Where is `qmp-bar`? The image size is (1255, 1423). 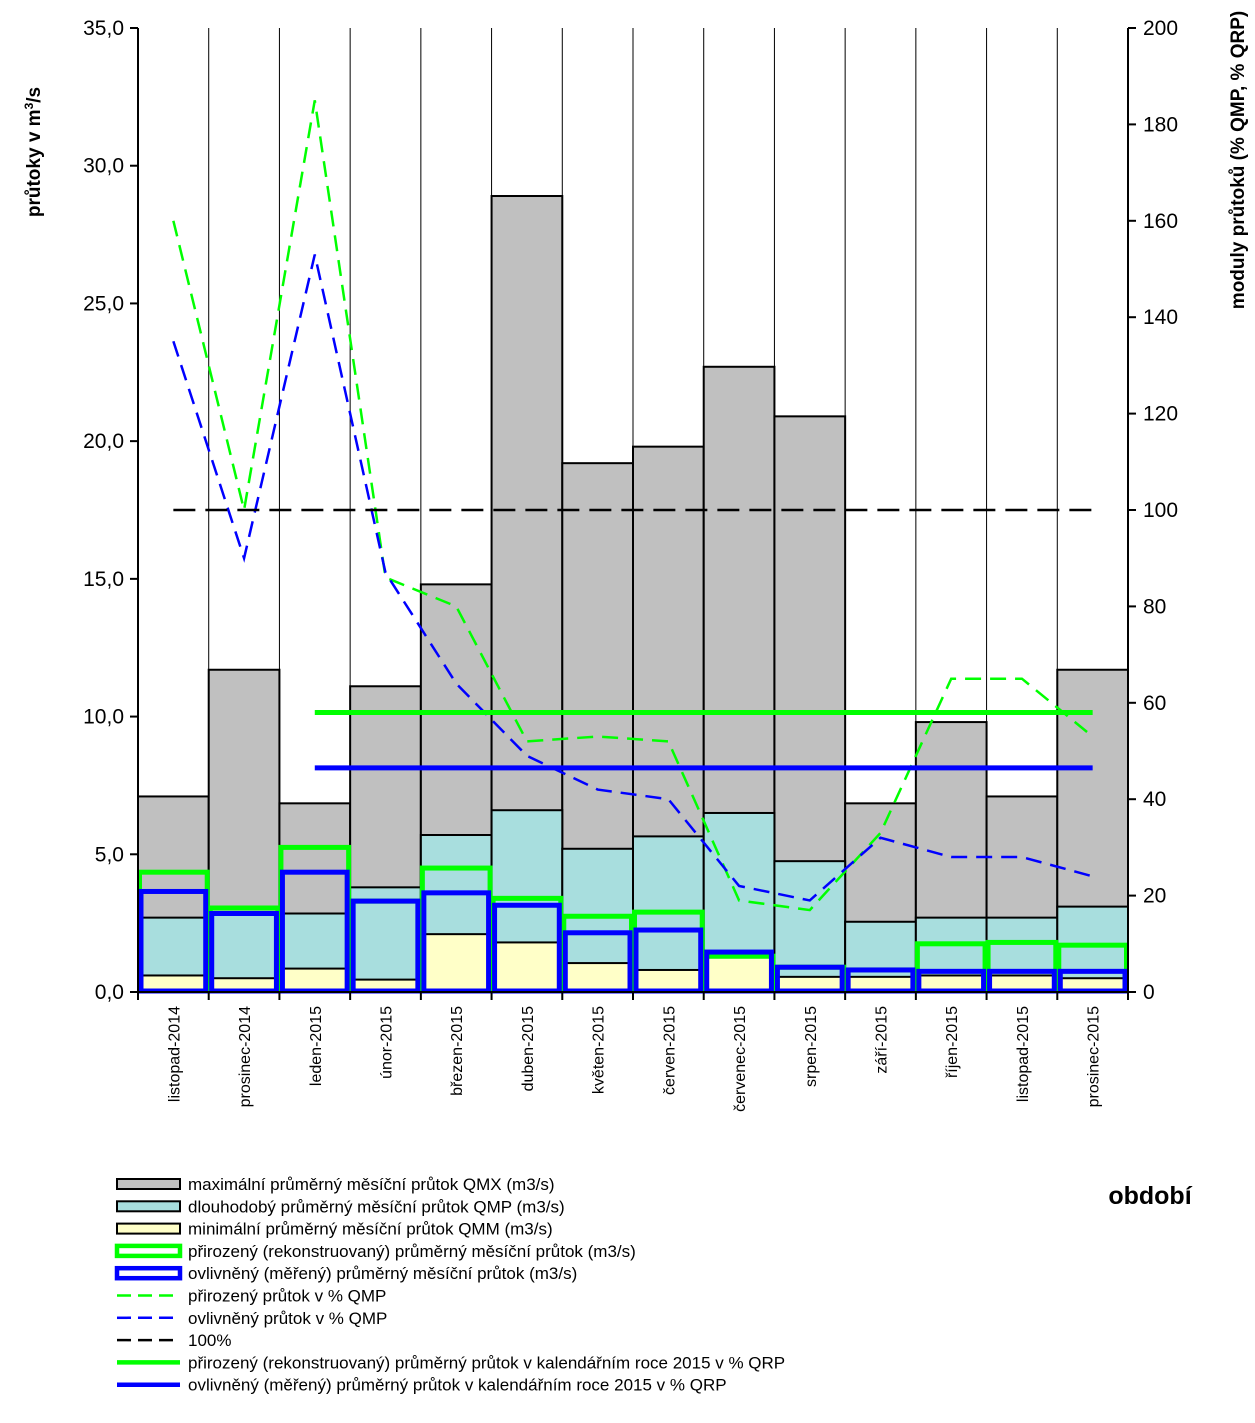 qmp-bar is located at coordinates (810, 927).